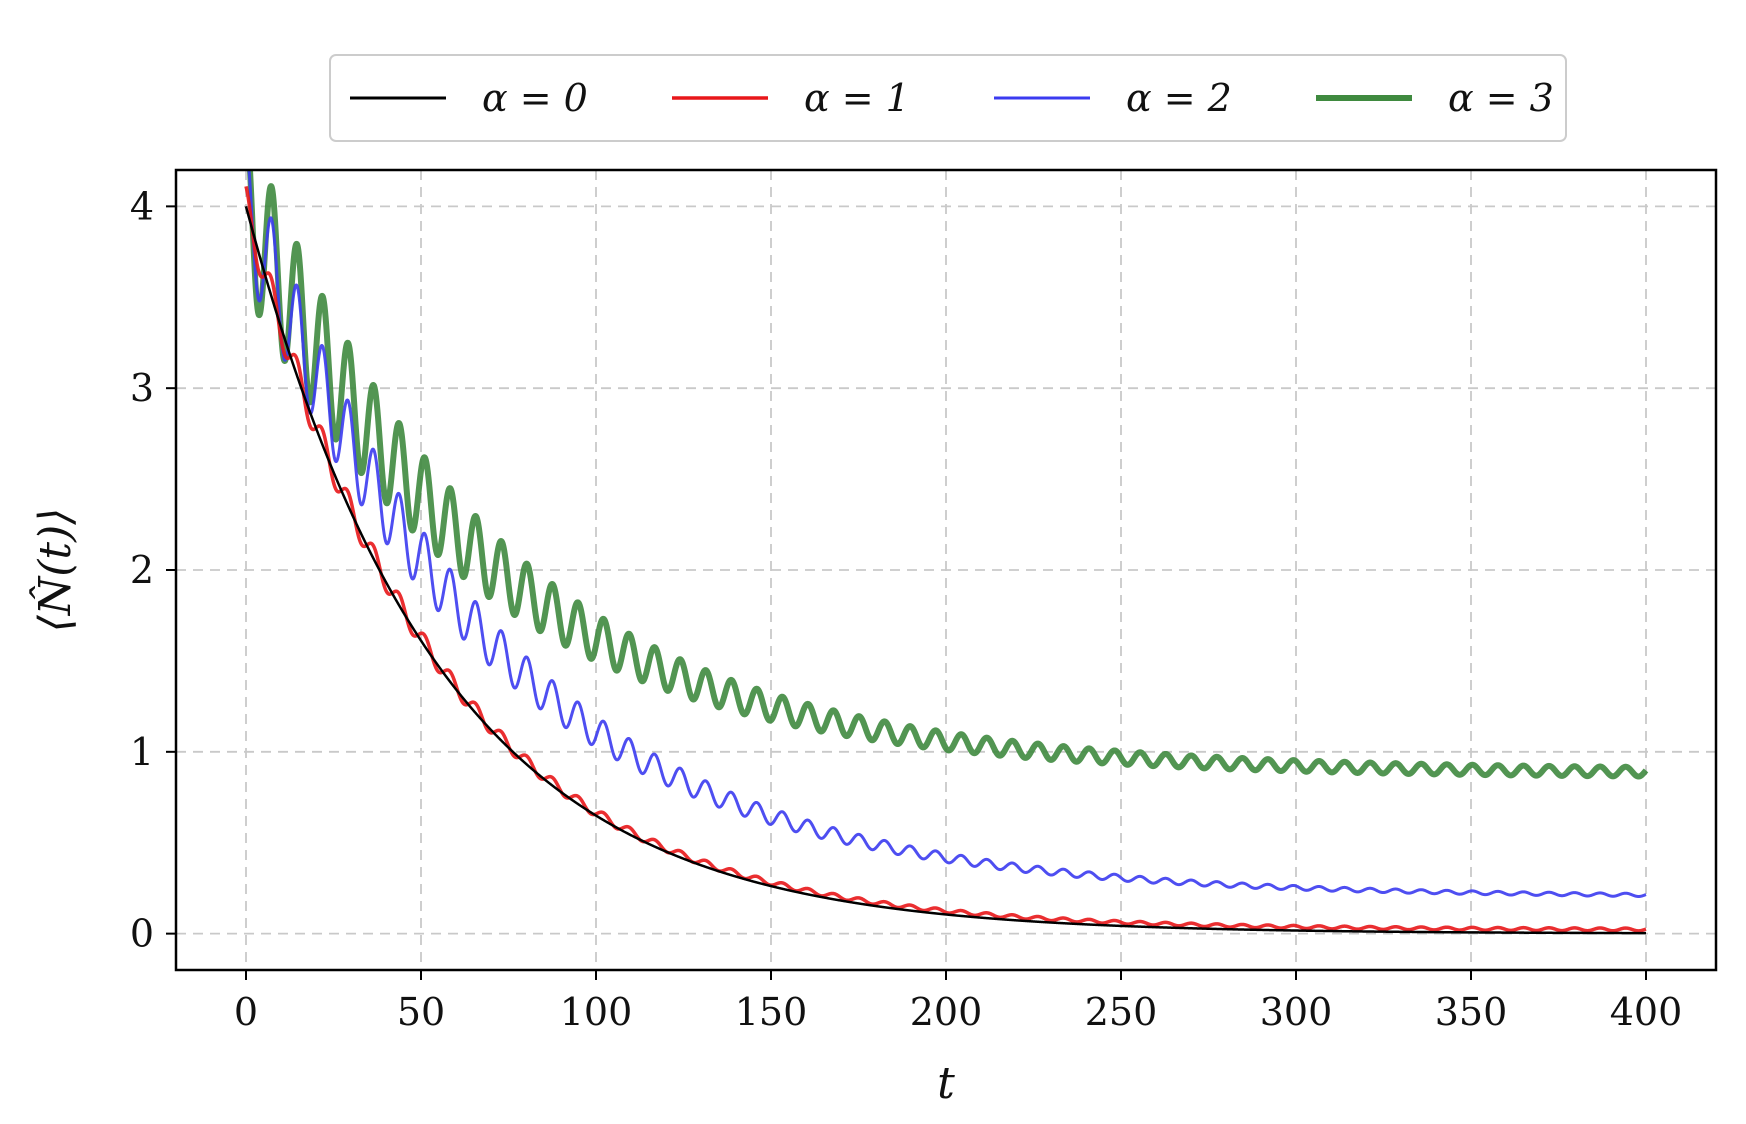 Image resolution: width=1746 pixels, height=1124 pixels. I want to click on x-tick-label: 50, so click(421, 1012).